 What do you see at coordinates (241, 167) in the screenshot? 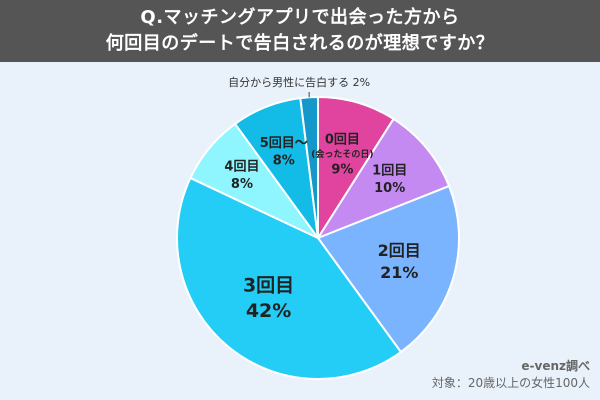
I see `slice-label: 4回目` at bounding box center [241, 167].